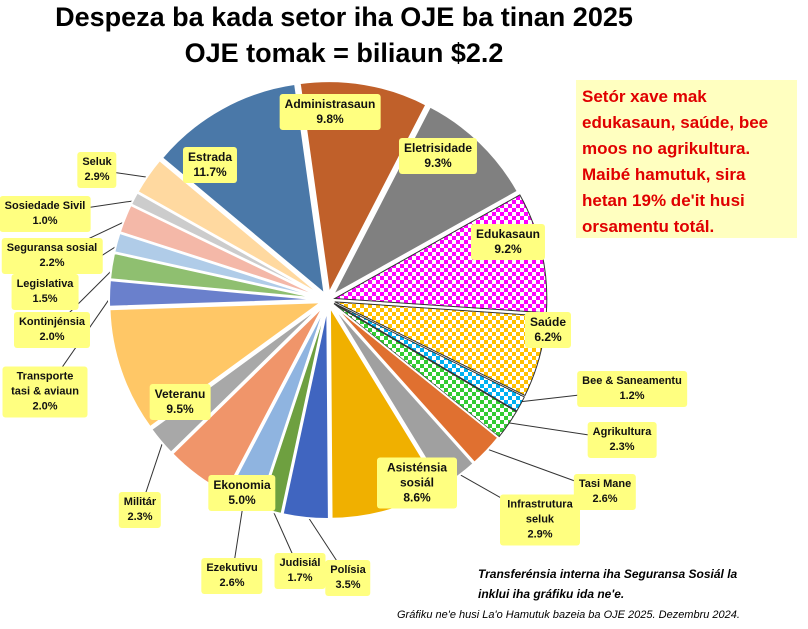 The width and height of the screenshot is (808, 629). I want to click on slice-label-name: Veteranu, so click(180, 394).